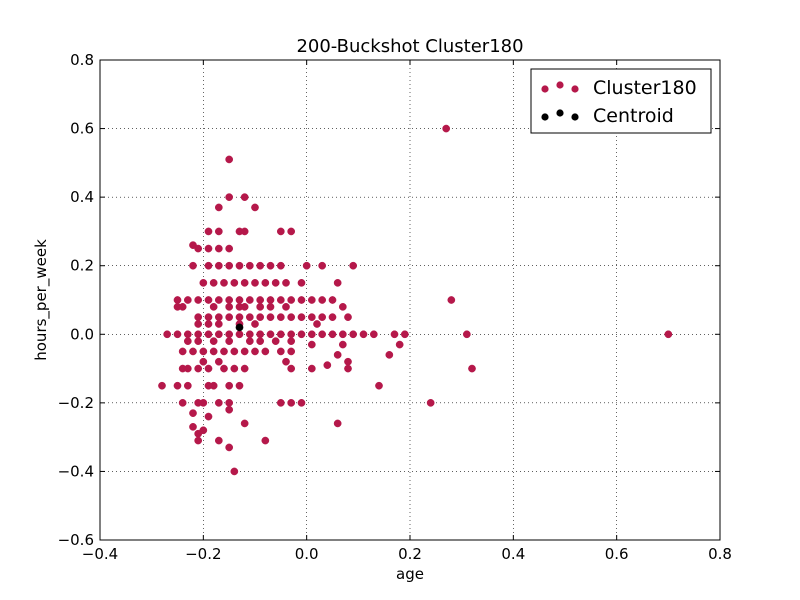 The width and height of the screenshot is (800, 600). Describe the element at coordinates (410, 574) in the screenshot. I see `x-axis-label: age` at that location.